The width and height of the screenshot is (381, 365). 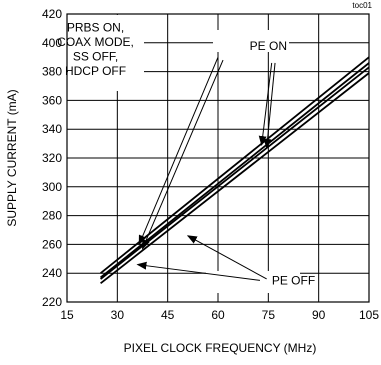 I want to click on x-tick-label: 105, so click(x=369, y=315).